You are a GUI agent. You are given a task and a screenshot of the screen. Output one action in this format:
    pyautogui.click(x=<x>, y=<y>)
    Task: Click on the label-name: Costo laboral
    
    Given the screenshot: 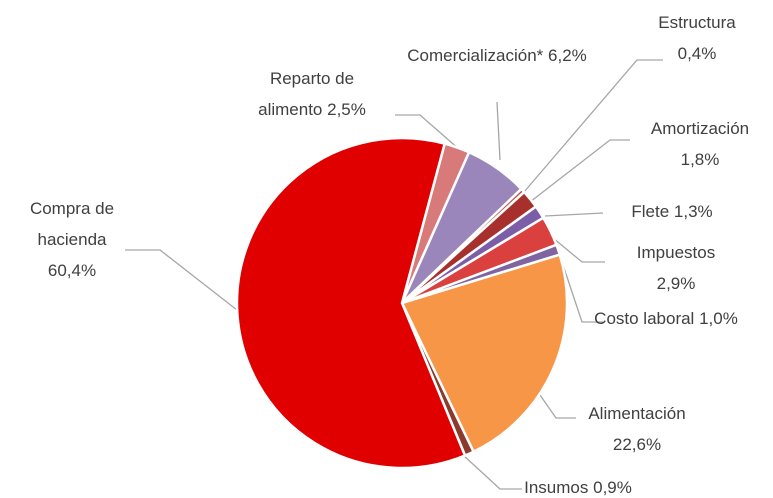 What is the action you would take?
    pyautogui.click(x=644, y=318)
    